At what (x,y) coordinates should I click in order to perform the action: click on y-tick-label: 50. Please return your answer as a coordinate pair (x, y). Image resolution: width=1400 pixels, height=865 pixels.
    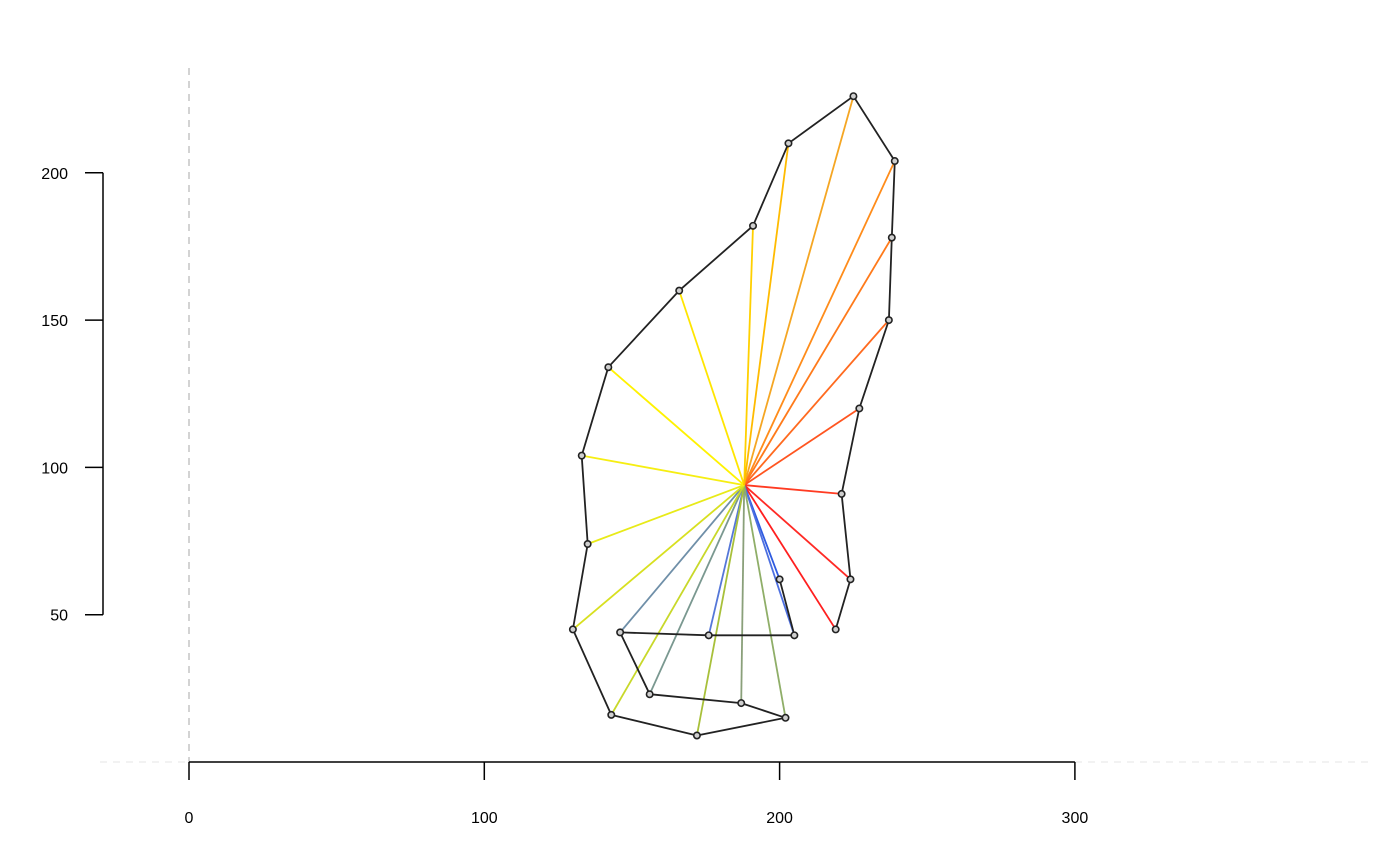
    Looking at the image, I should click on (59, 616).